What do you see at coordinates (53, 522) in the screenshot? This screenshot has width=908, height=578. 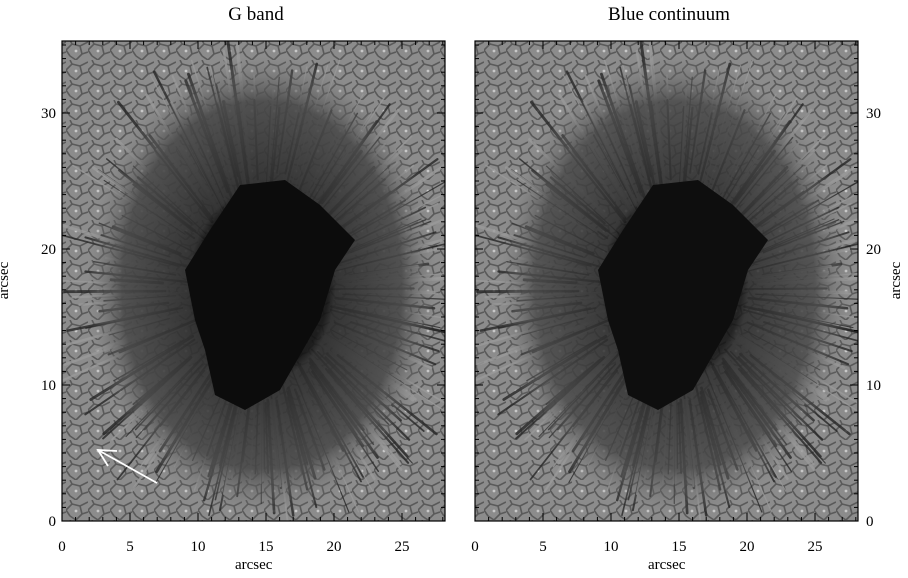 I see `y-tick-label-left-0: 0` at bounding box center [53, 522].